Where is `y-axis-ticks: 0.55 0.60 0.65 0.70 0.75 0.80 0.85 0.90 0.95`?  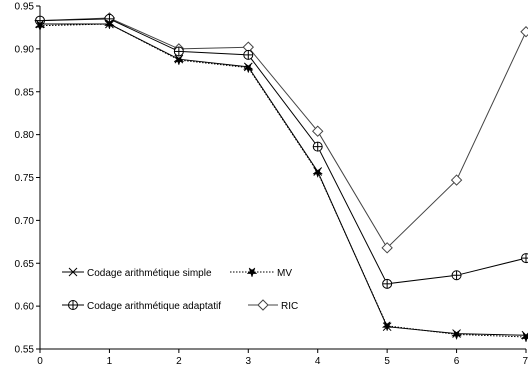 y-axis-ticks: 0.55 0.60 0.65 0.70 0.75 0.80 0.85 0.90 0.95 is located at coordinates (27, 179).